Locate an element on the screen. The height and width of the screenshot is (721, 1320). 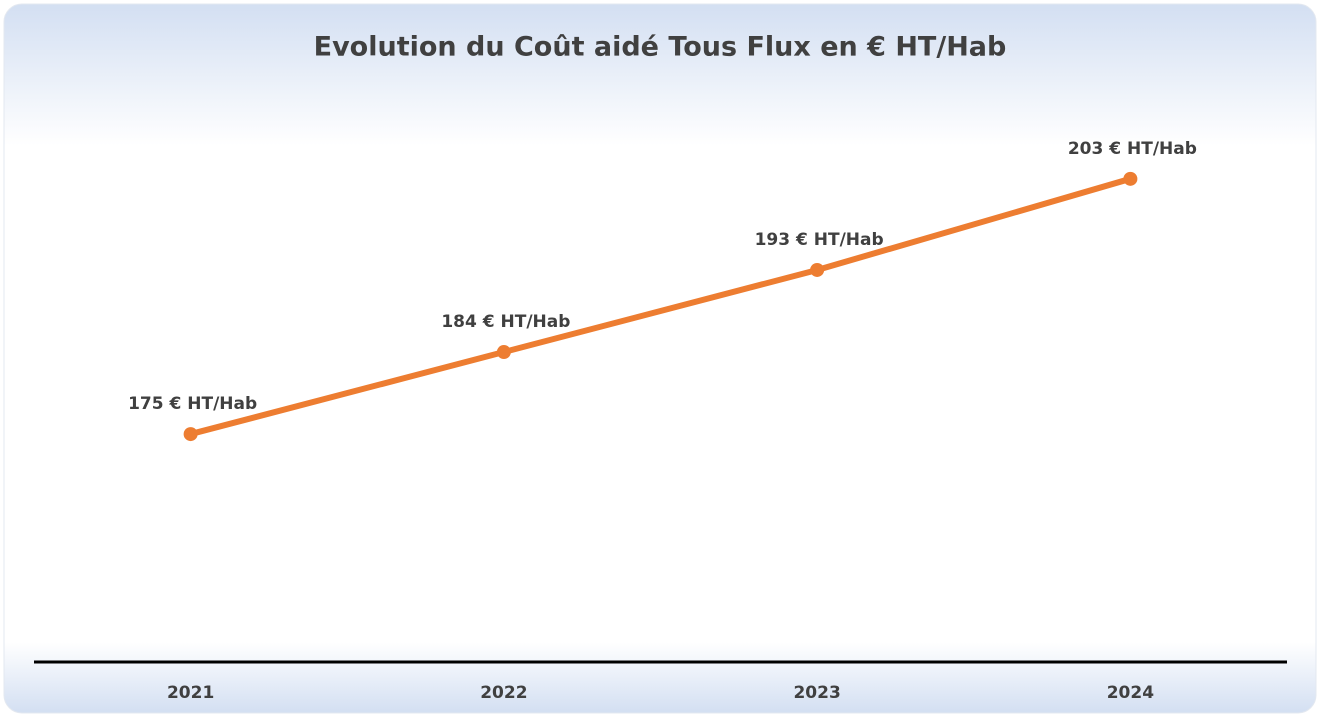
x-tick-label: 2024 is located at coordinates (1130, 693).